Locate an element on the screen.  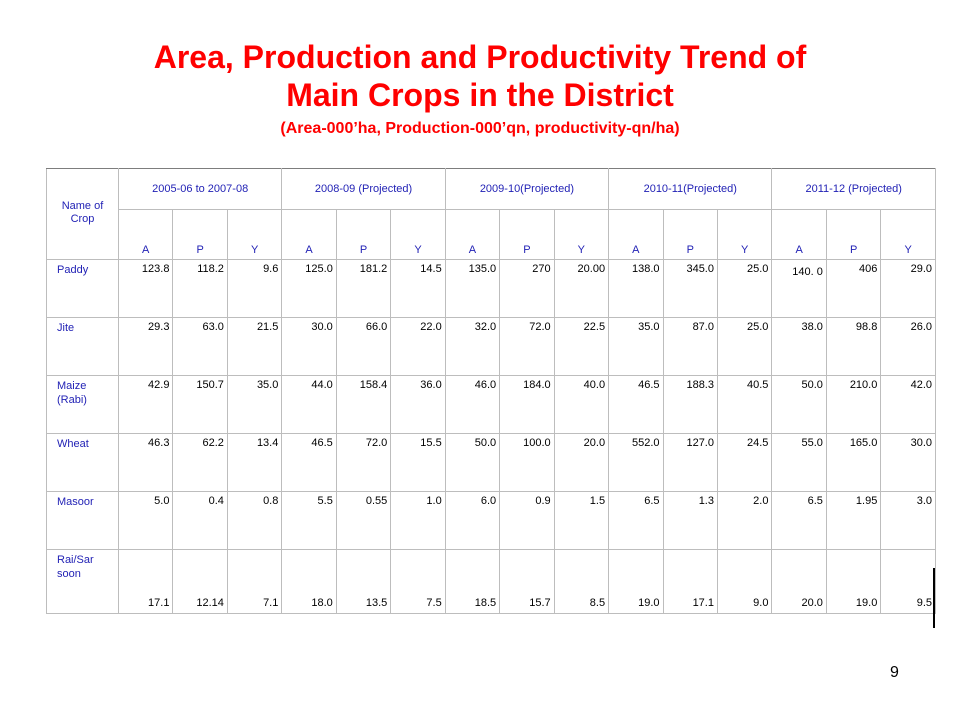
table-cell: 0.9 is located at coordinates (527, 520).